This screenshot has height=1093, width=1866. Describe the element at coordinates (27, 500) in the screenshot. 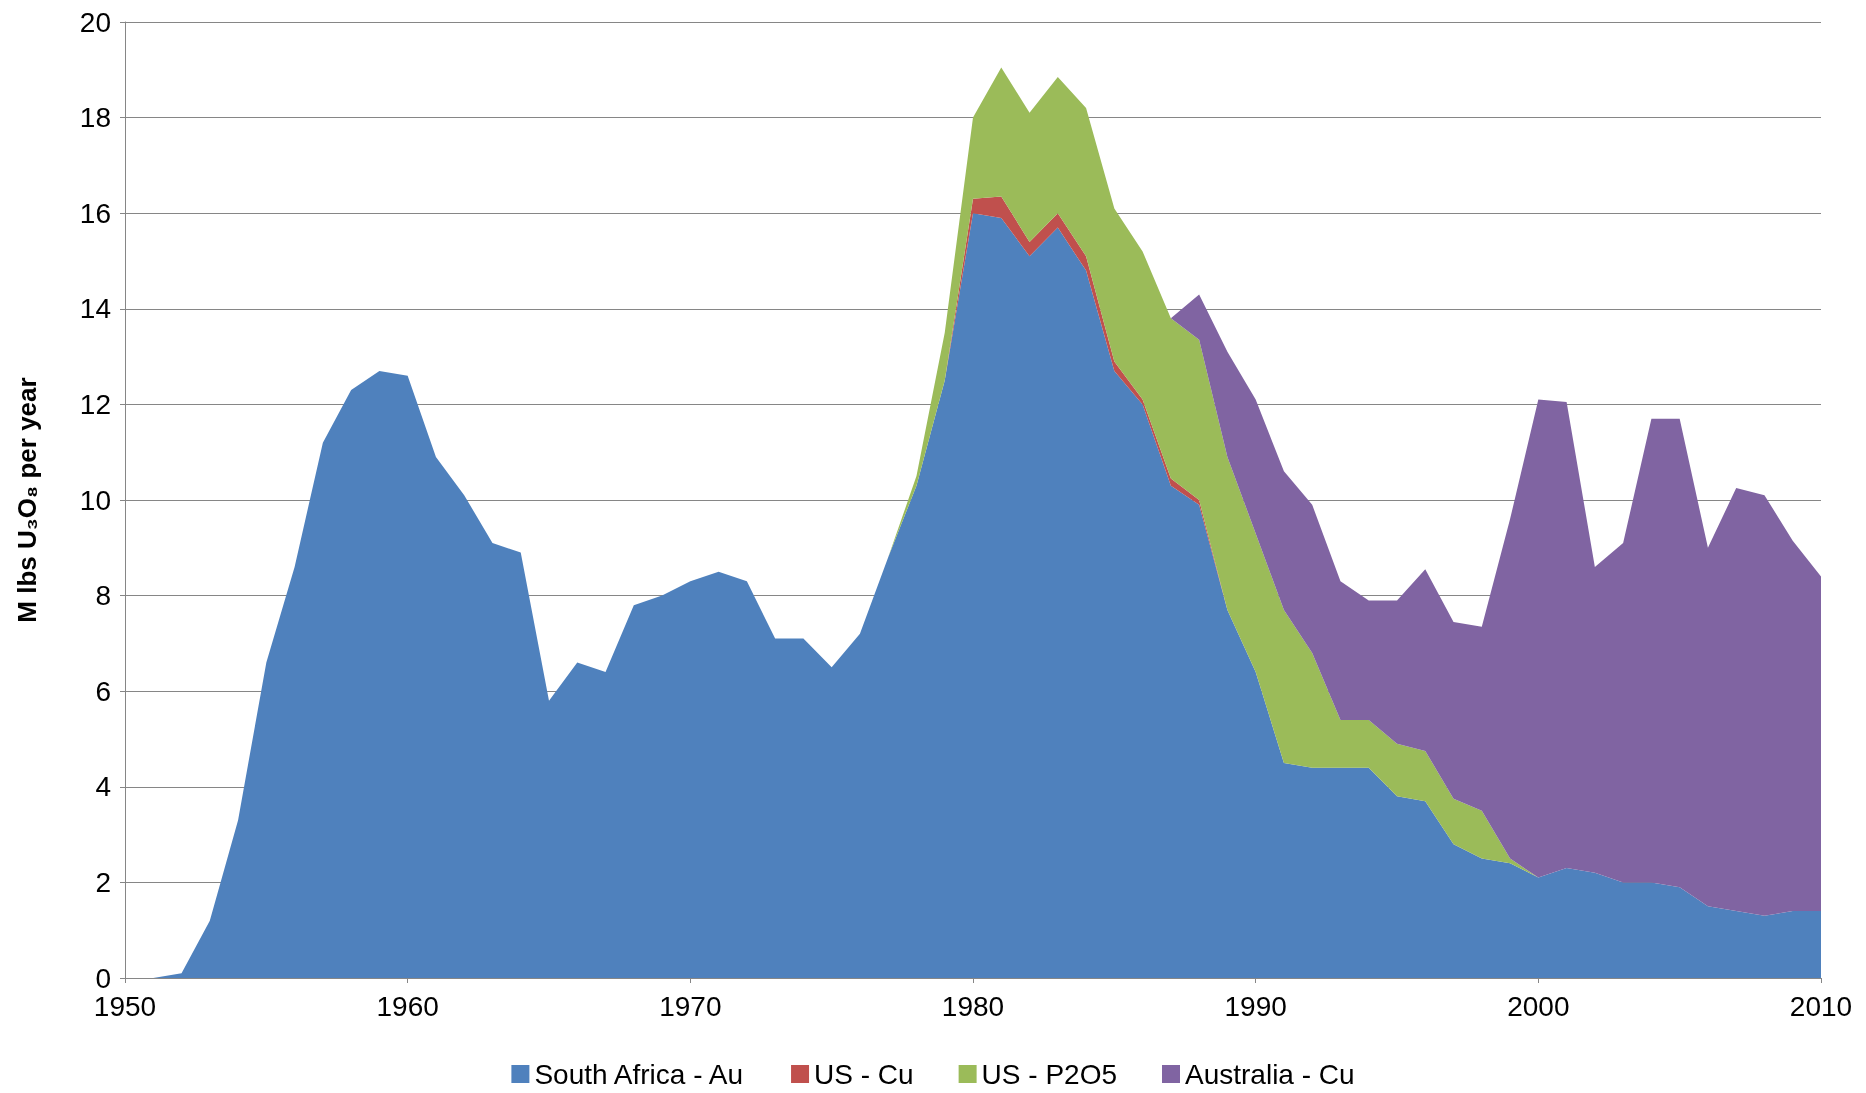

I see `y-axis-title: M lbs U₃O₈ per year` at that location.